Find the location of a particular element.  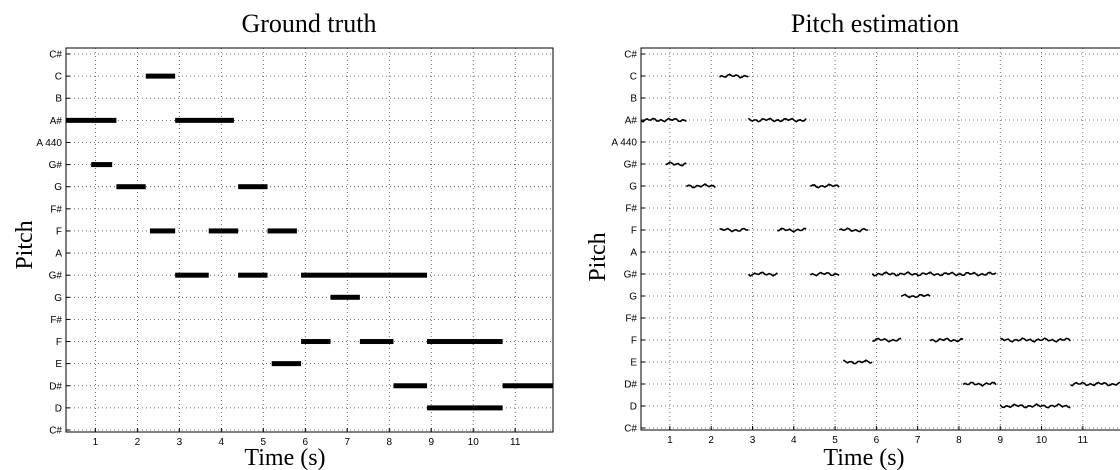

x-axis-label-right: Time (s) is located at coordinates (863, 457).